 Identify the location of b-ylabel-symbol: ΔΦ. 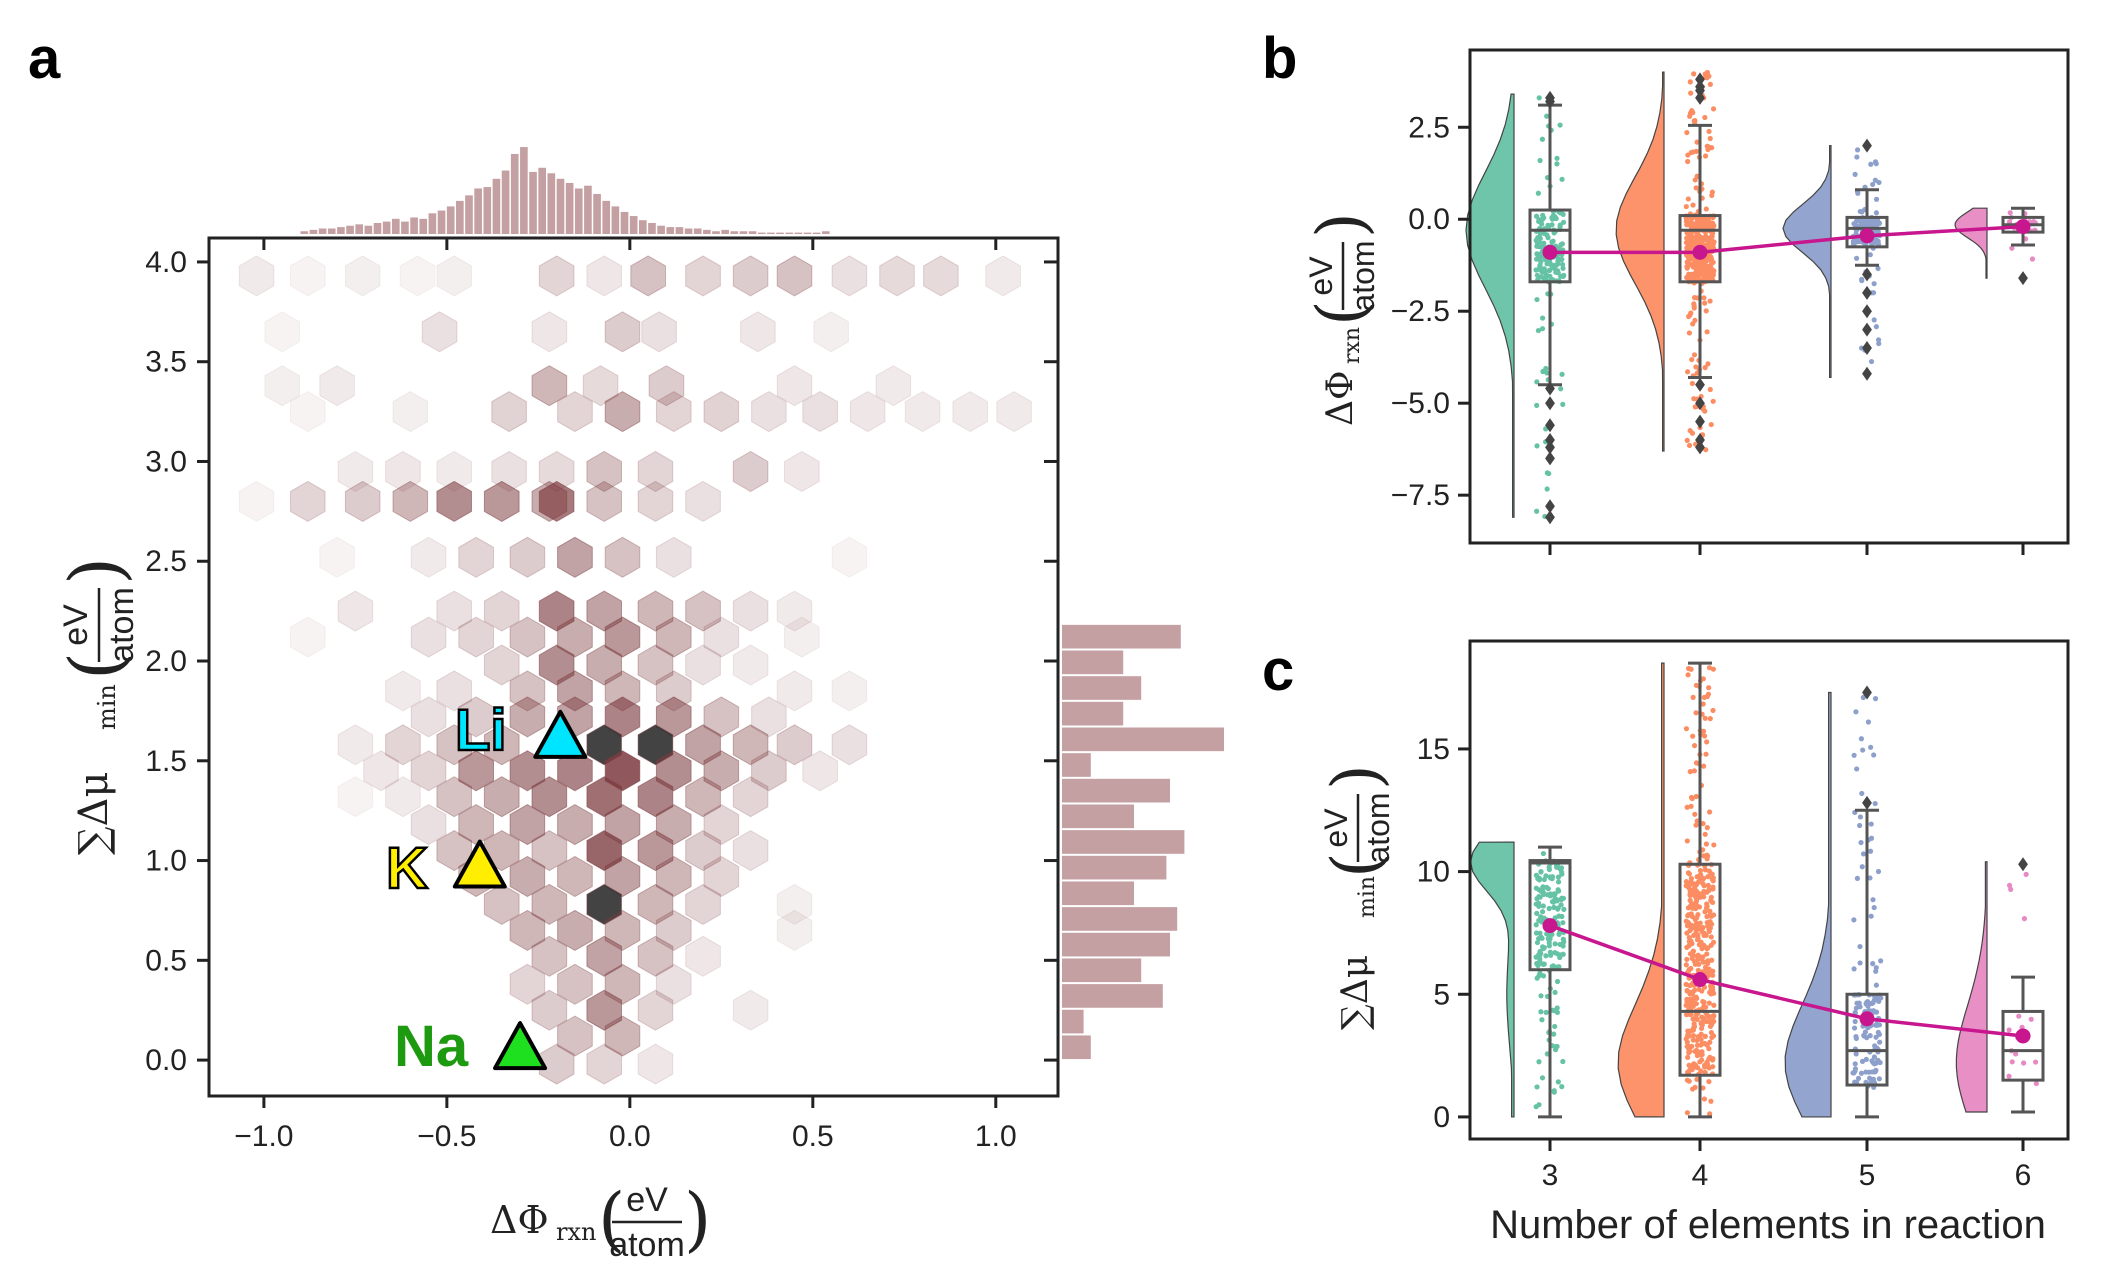
(1340, 398).